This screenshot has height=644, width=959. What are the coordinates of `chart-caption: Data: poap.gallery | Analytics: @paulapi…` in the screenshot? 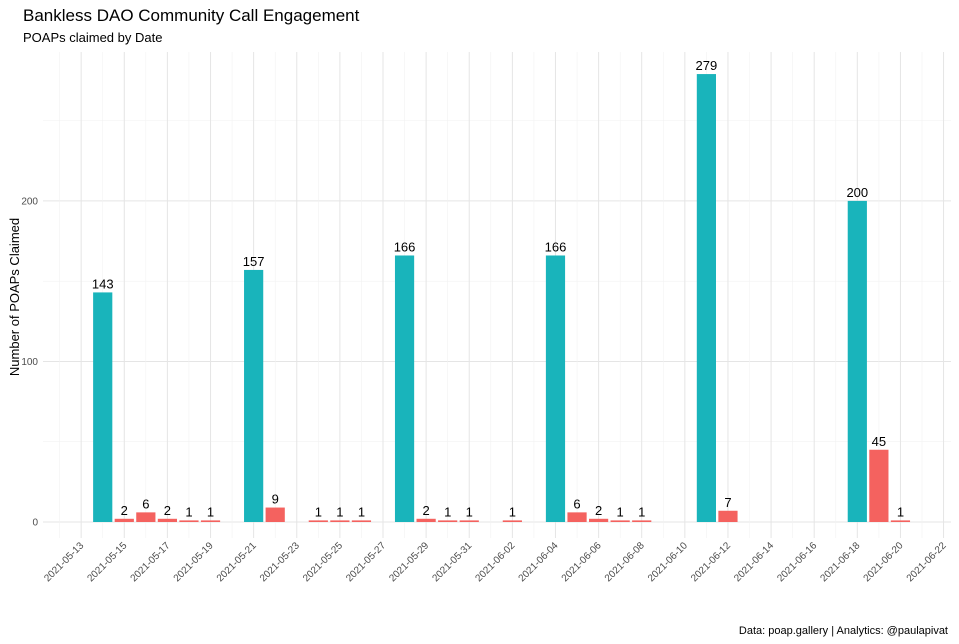 It's located at (843, 631).